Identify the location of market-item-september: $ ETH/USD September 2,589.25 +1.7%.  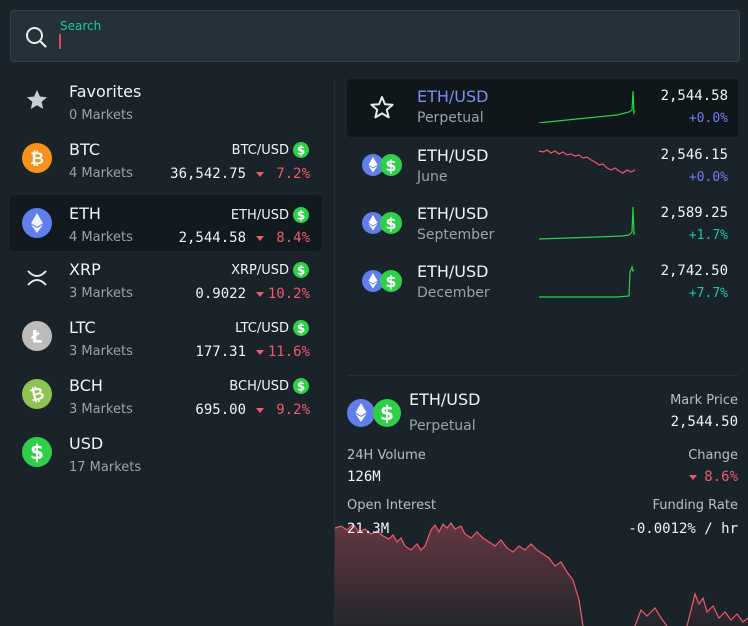
(542, 225).